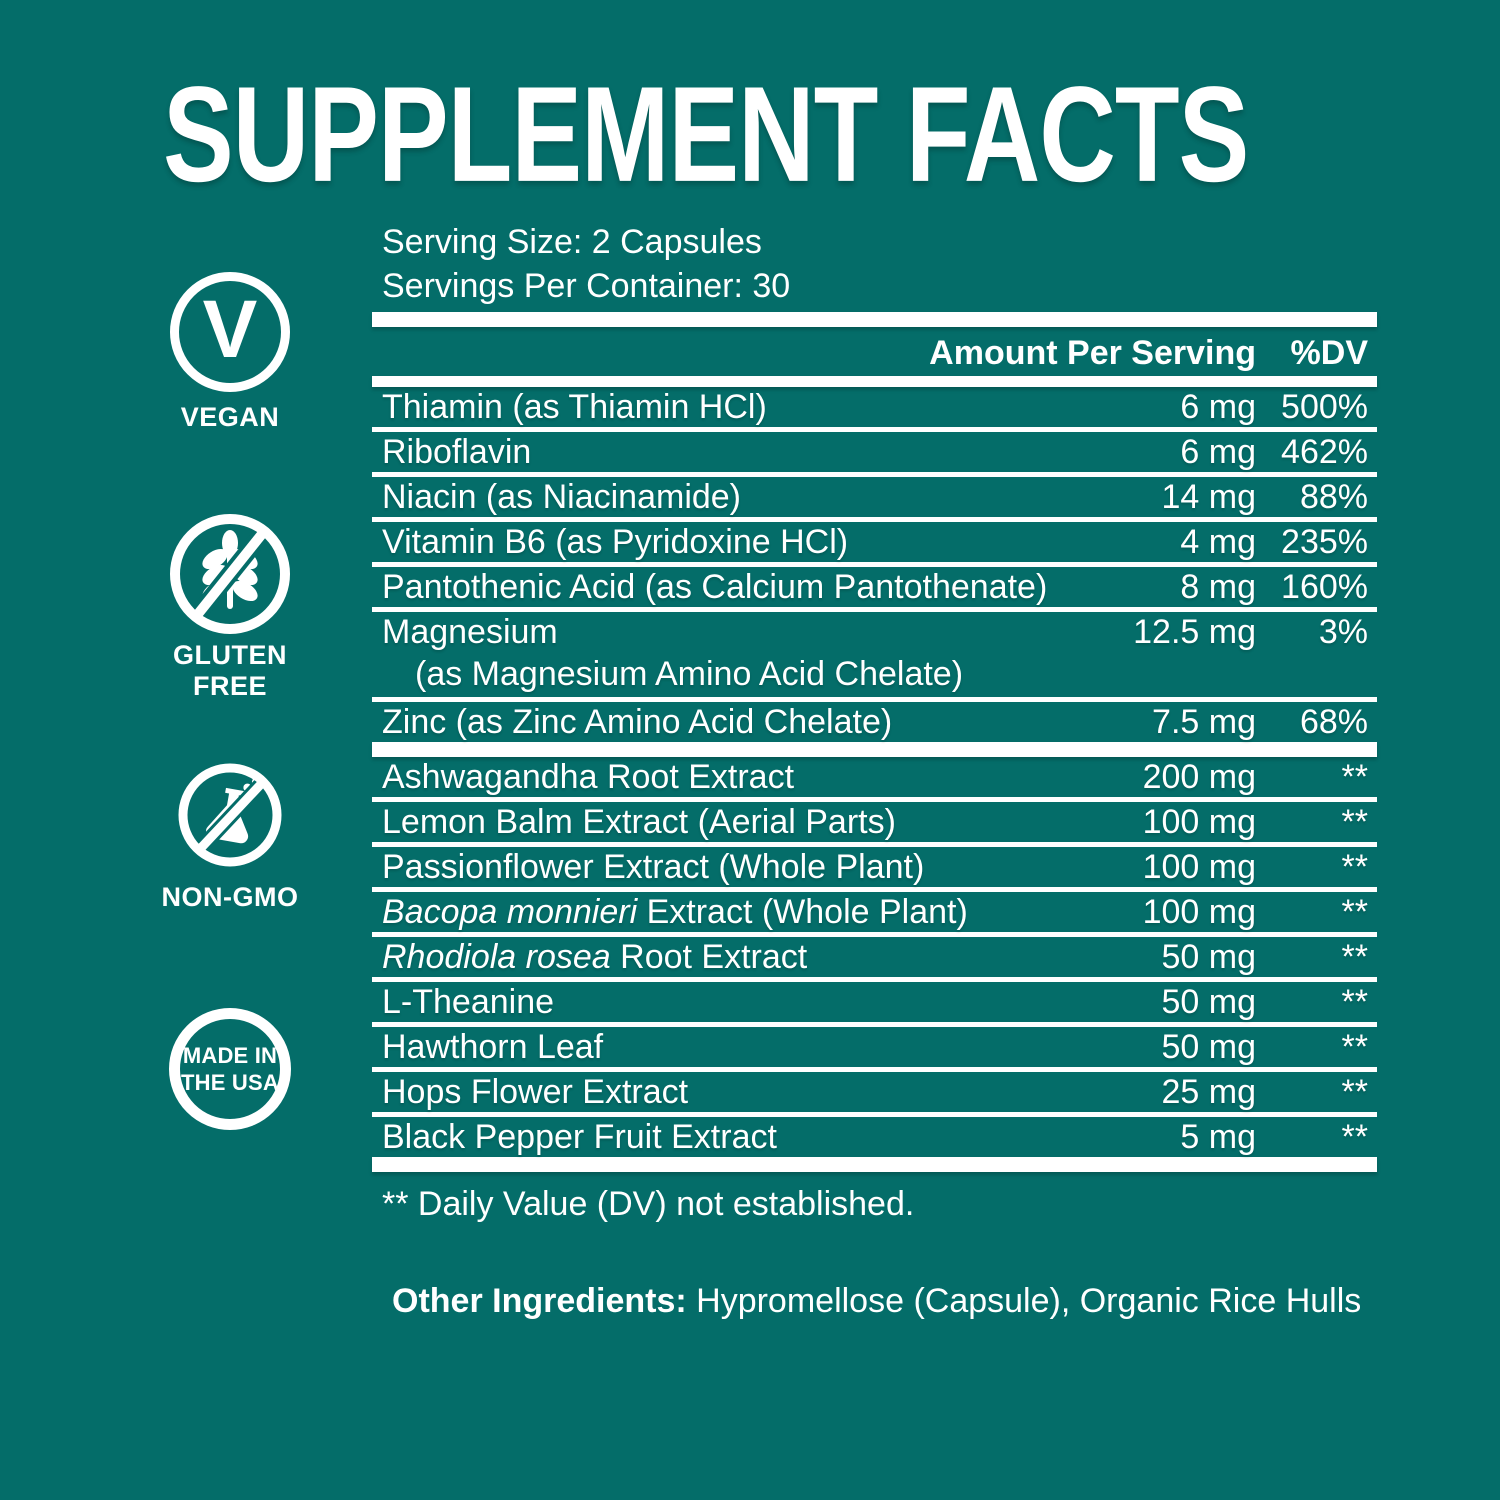  I want to click on table-row: Rhodiola rosea Root Extract 50 mg **, so click(874, 959).